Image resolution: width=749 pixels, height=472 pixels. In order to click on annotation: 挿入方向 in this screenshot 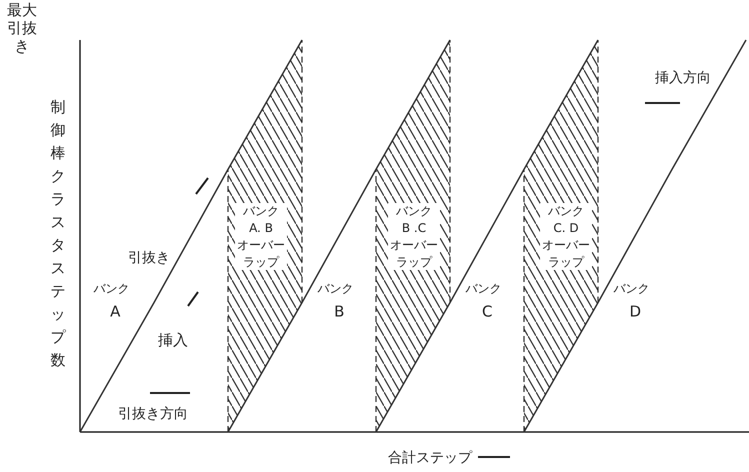, I will do `click(683, 78)`.